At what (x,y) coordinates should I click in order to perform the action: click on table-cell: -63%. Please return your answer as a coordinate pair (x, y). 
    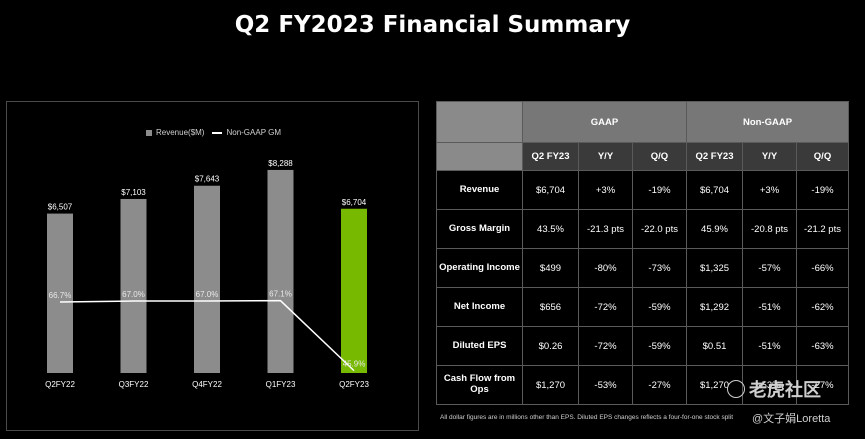
    Looking at the image, I should click on (822, 346).